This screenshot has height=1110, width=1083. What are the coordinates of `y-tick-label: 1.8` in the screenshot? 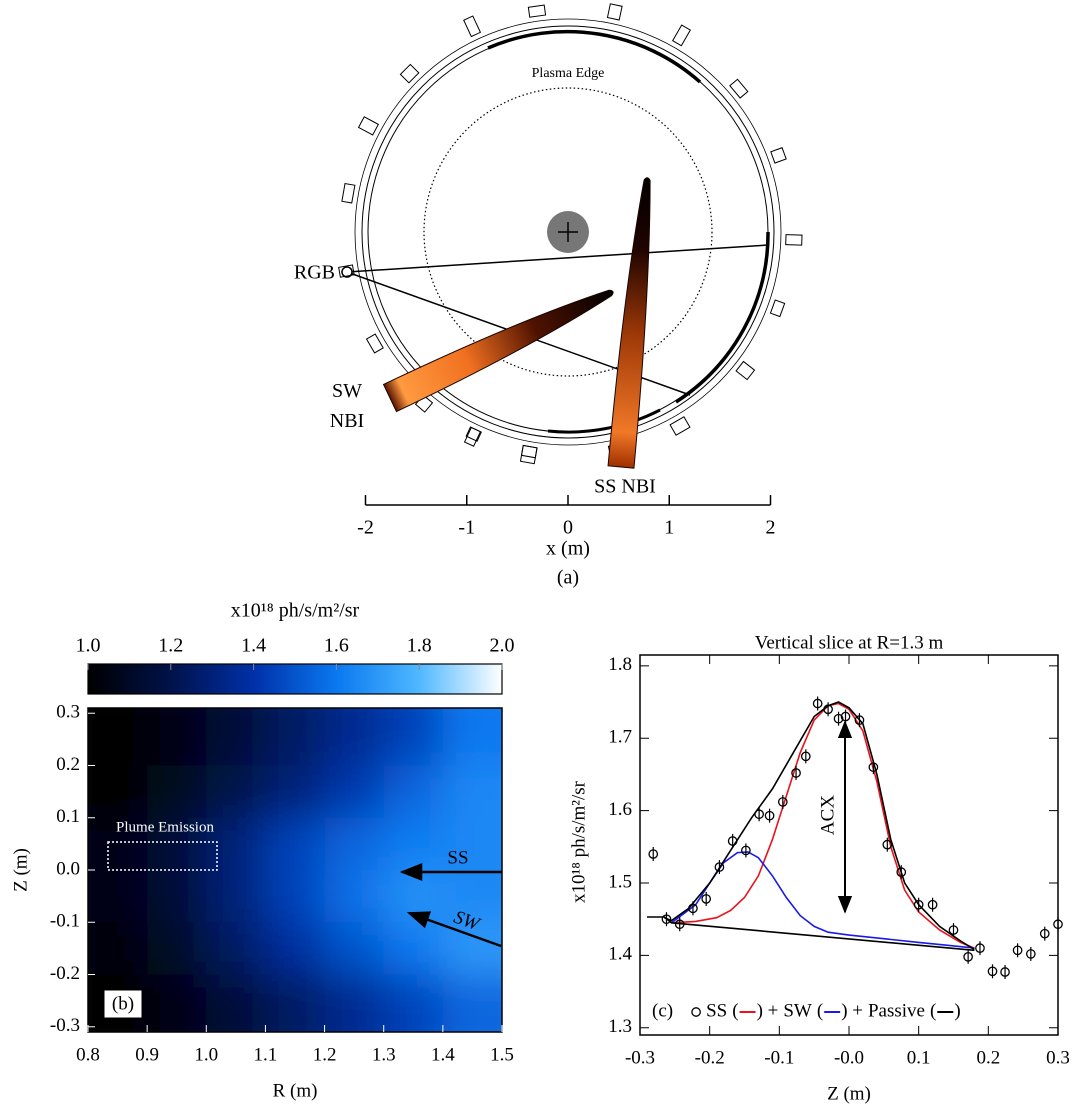 It's located at (620, 664).